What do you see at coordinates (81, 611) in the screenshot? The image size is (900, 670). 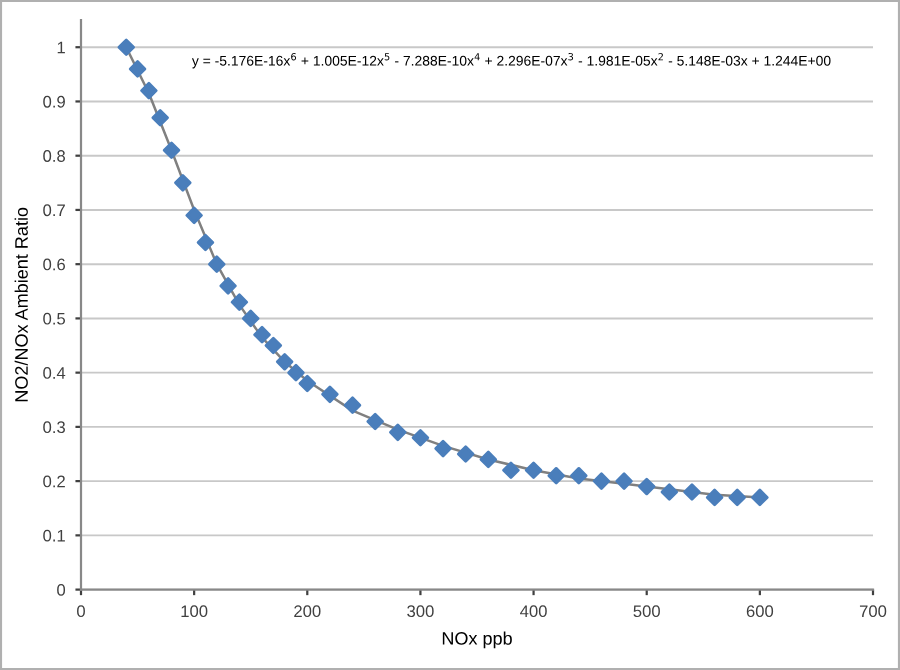 I see `x-tick-label: 0` at bounding box center [81, 611].